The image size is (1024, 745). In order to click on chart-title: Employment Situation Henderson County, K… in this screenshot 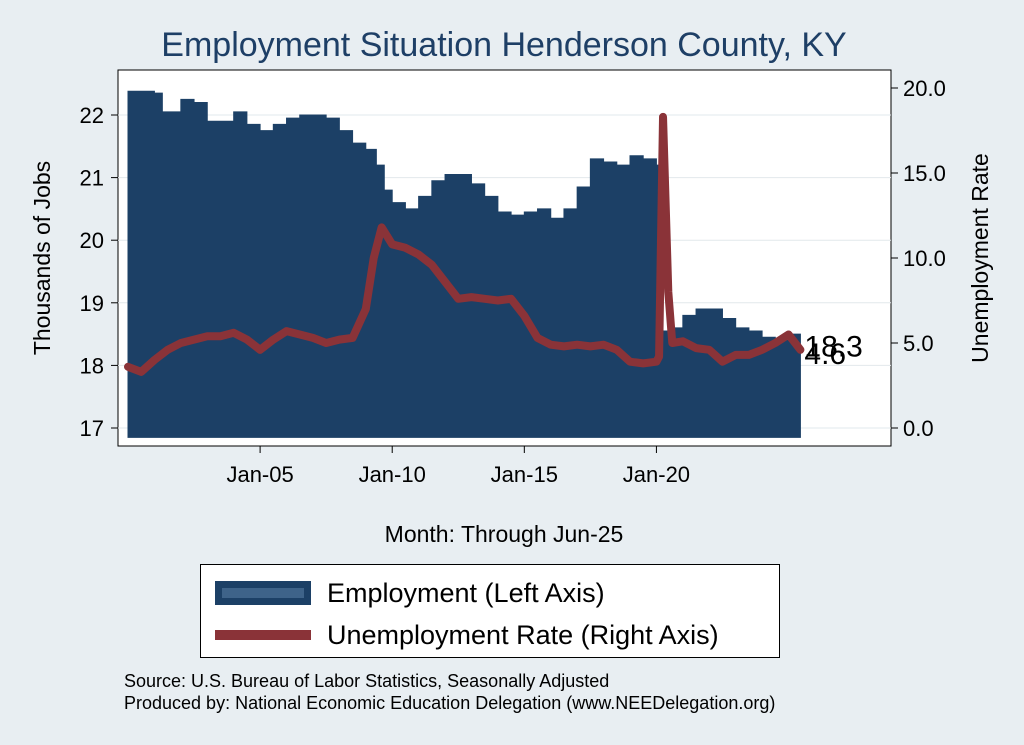, I will do `click(504, 45)`.